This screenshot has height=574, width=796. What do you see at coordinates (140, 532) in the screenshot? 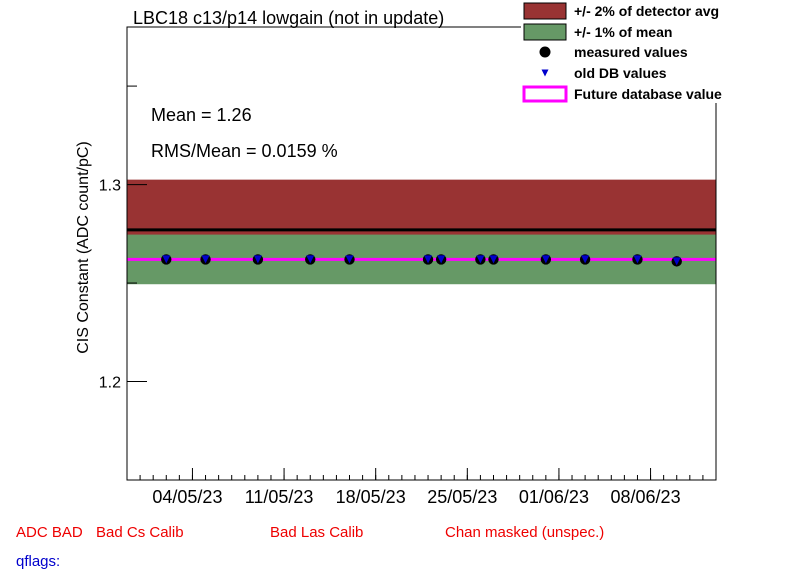
I see `flag-bad-cs-calib: Bad Cs Calib` at bounding box center [140, 532].